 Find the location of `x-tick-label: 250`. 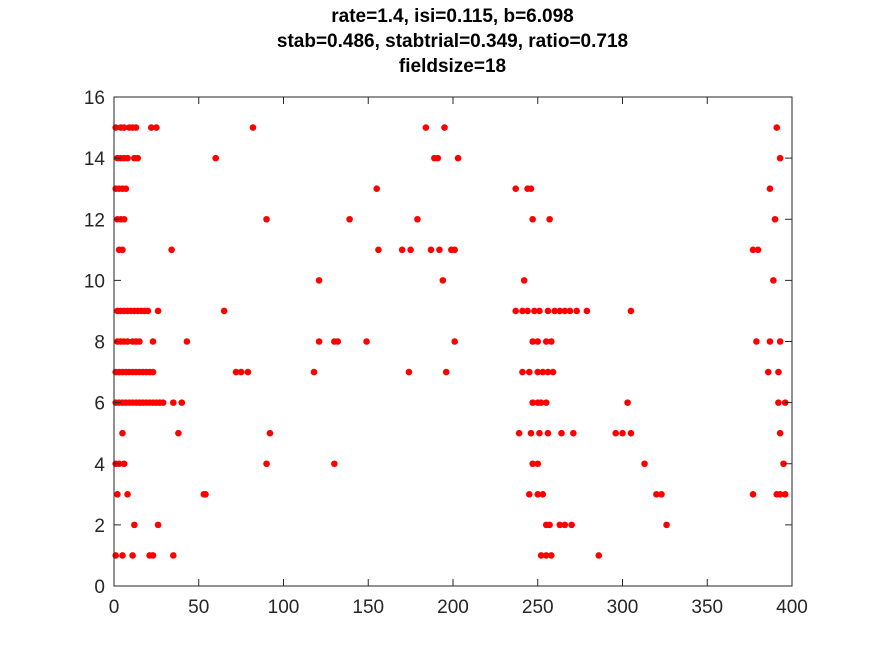

x-tick-label: 250 is located at coordinates (538, 607).